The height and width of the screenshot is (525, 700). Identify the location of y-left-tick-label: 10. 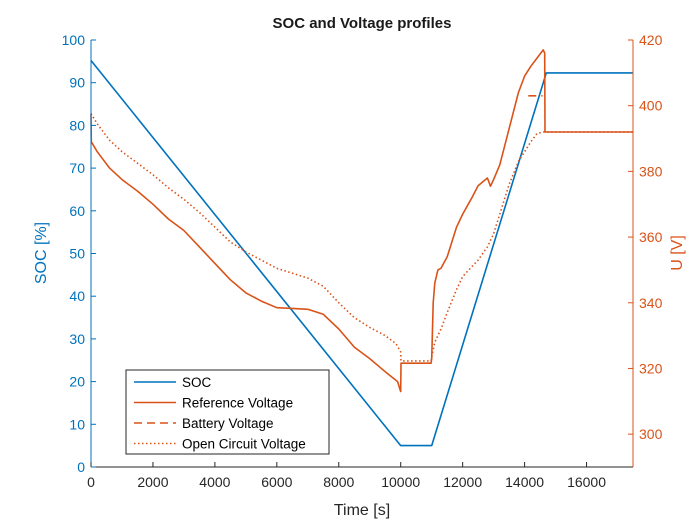
(77, 424).